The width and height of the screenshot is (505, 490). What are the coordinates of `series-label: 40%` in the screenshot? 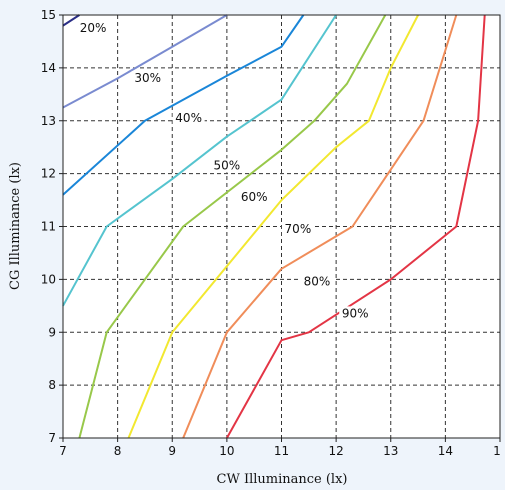 It's located at (188, 118).